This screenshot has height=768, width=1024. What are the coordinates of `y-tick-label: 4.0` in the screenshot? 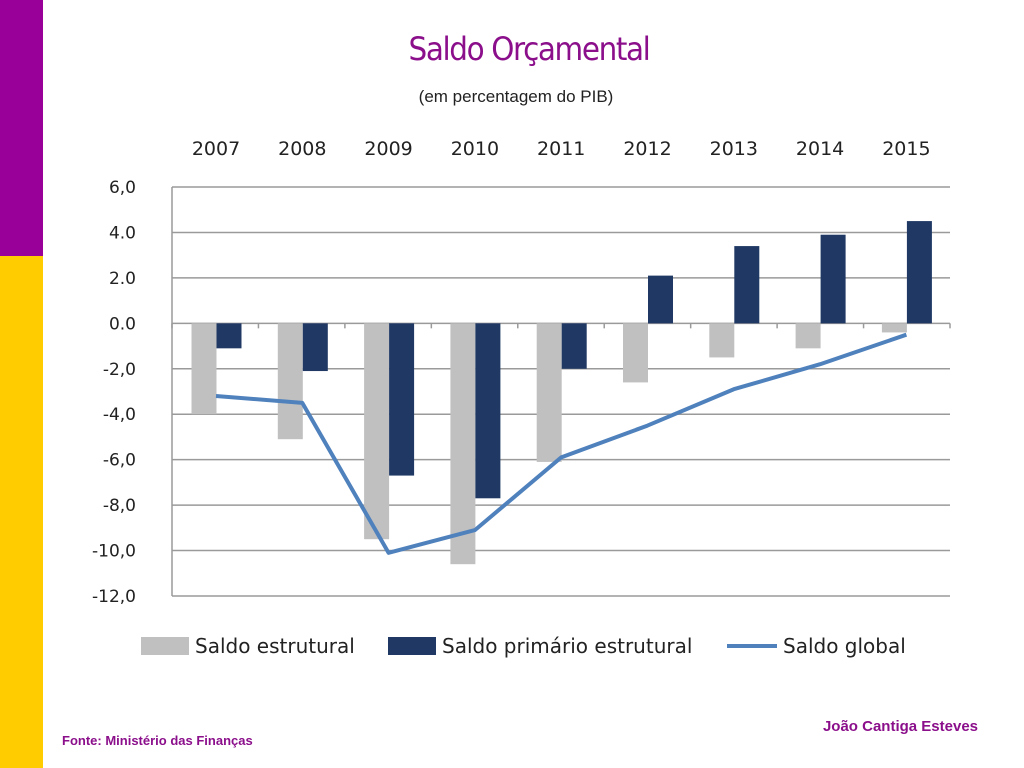 It's located at (122, 233).